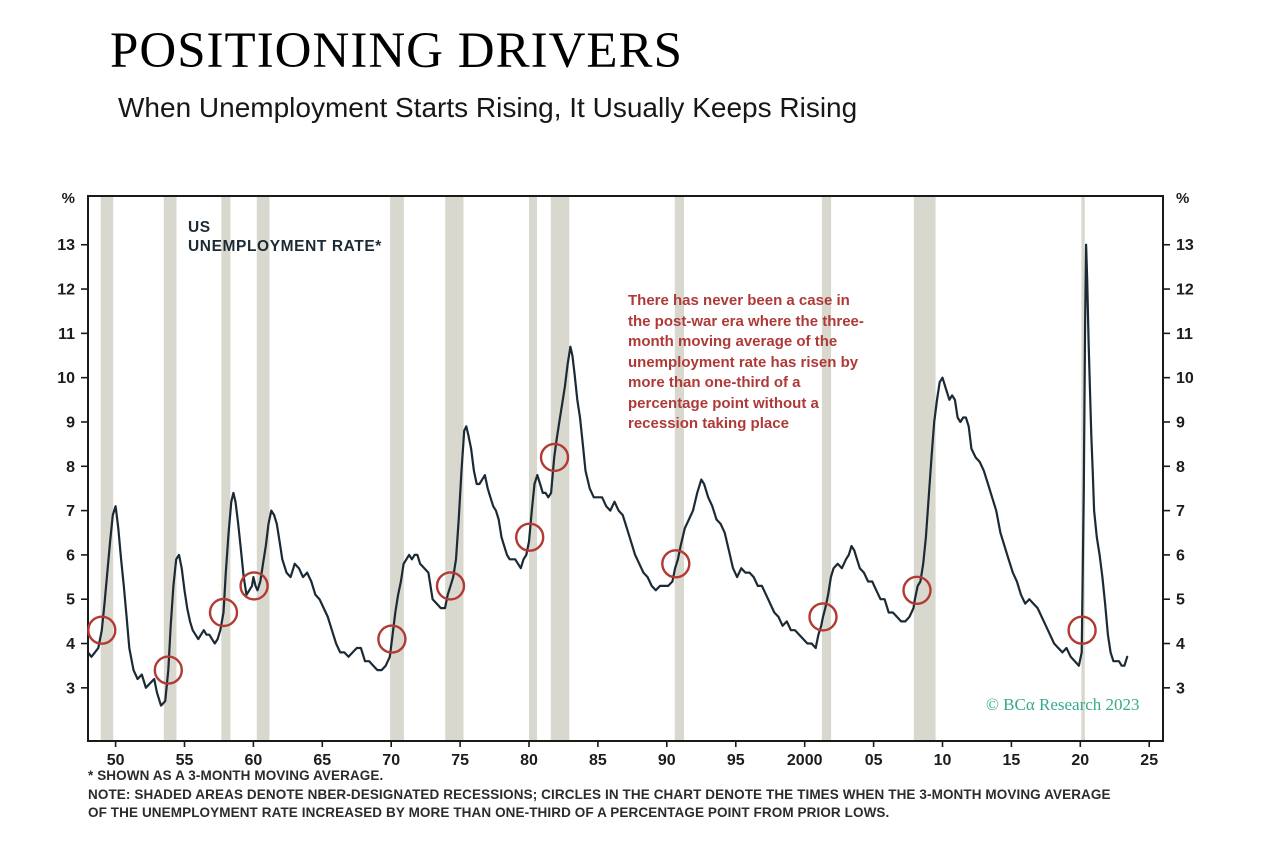  What do you see at coordinates (874, 760) in the screenshot?
I see `x-tick-label: 05` at bounding box center [874, 760].